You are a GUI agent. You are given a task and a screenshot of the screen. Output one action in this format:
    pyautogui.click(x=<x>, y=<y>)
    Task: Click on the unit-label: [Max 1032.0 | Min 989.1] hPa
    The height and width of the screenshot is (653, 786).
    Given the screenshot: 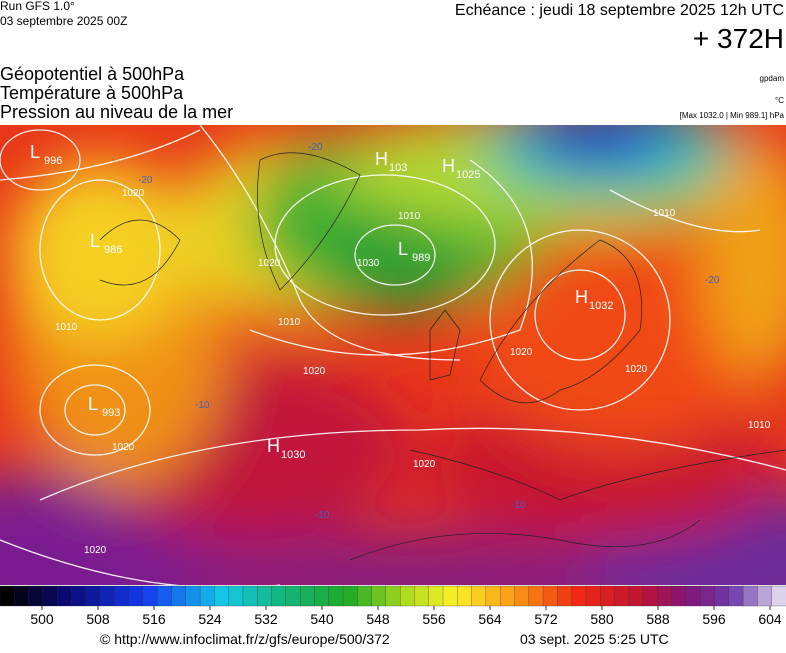 What is the action you would take?
    pyautogui.click(x=732, y=115)
    